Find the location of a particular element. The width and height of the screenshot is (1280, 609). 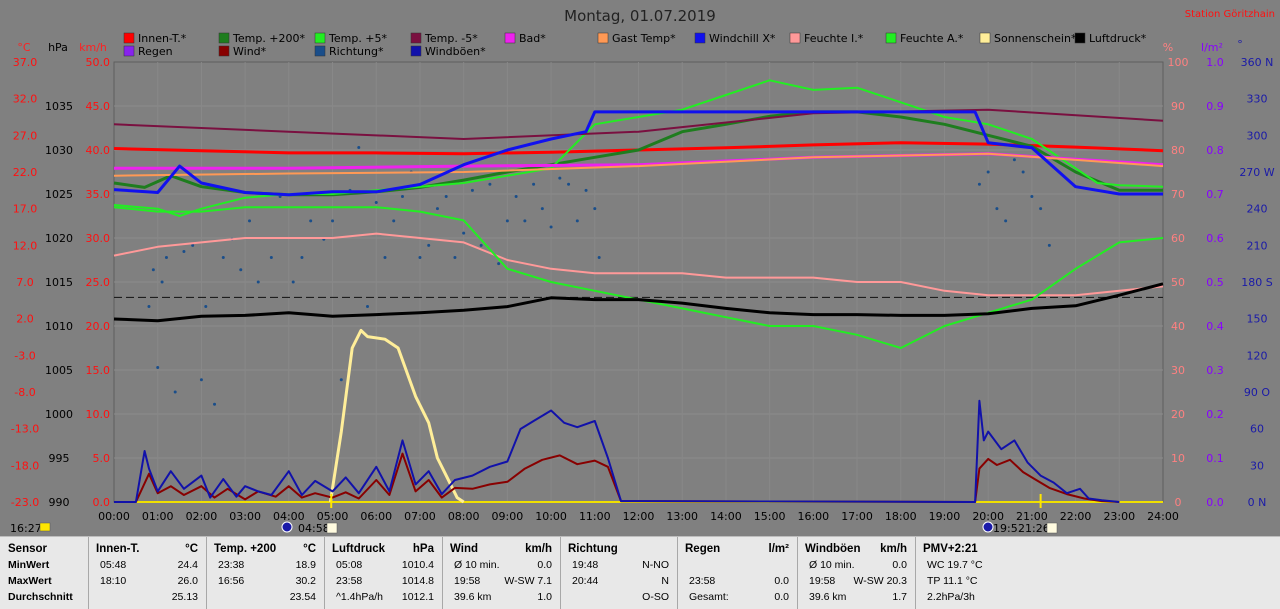

stats-cell-value: 1010.4 is located at coordinates (417, 565).